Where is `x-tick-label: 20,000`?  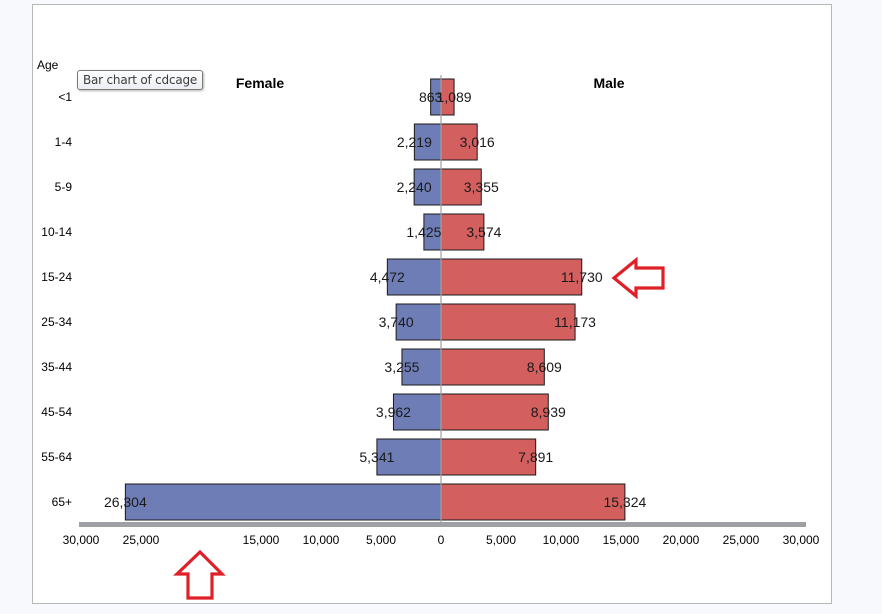 x-tick-label: 20,000 is located at coordinates (681, 540).